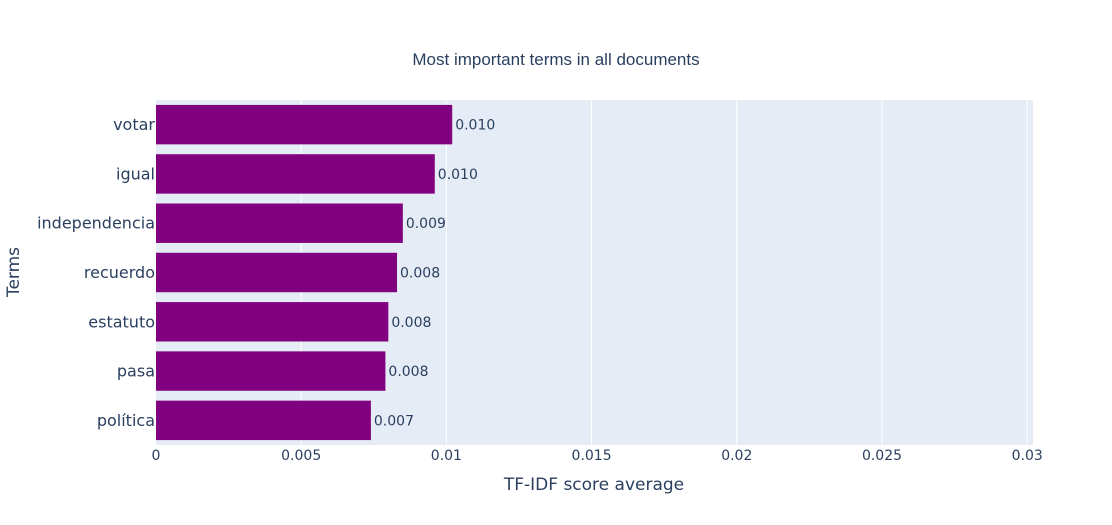 The height and width of the screenshot is (525, 1112). I want to click on x-tick-label: 0.025, so click(882, 456).